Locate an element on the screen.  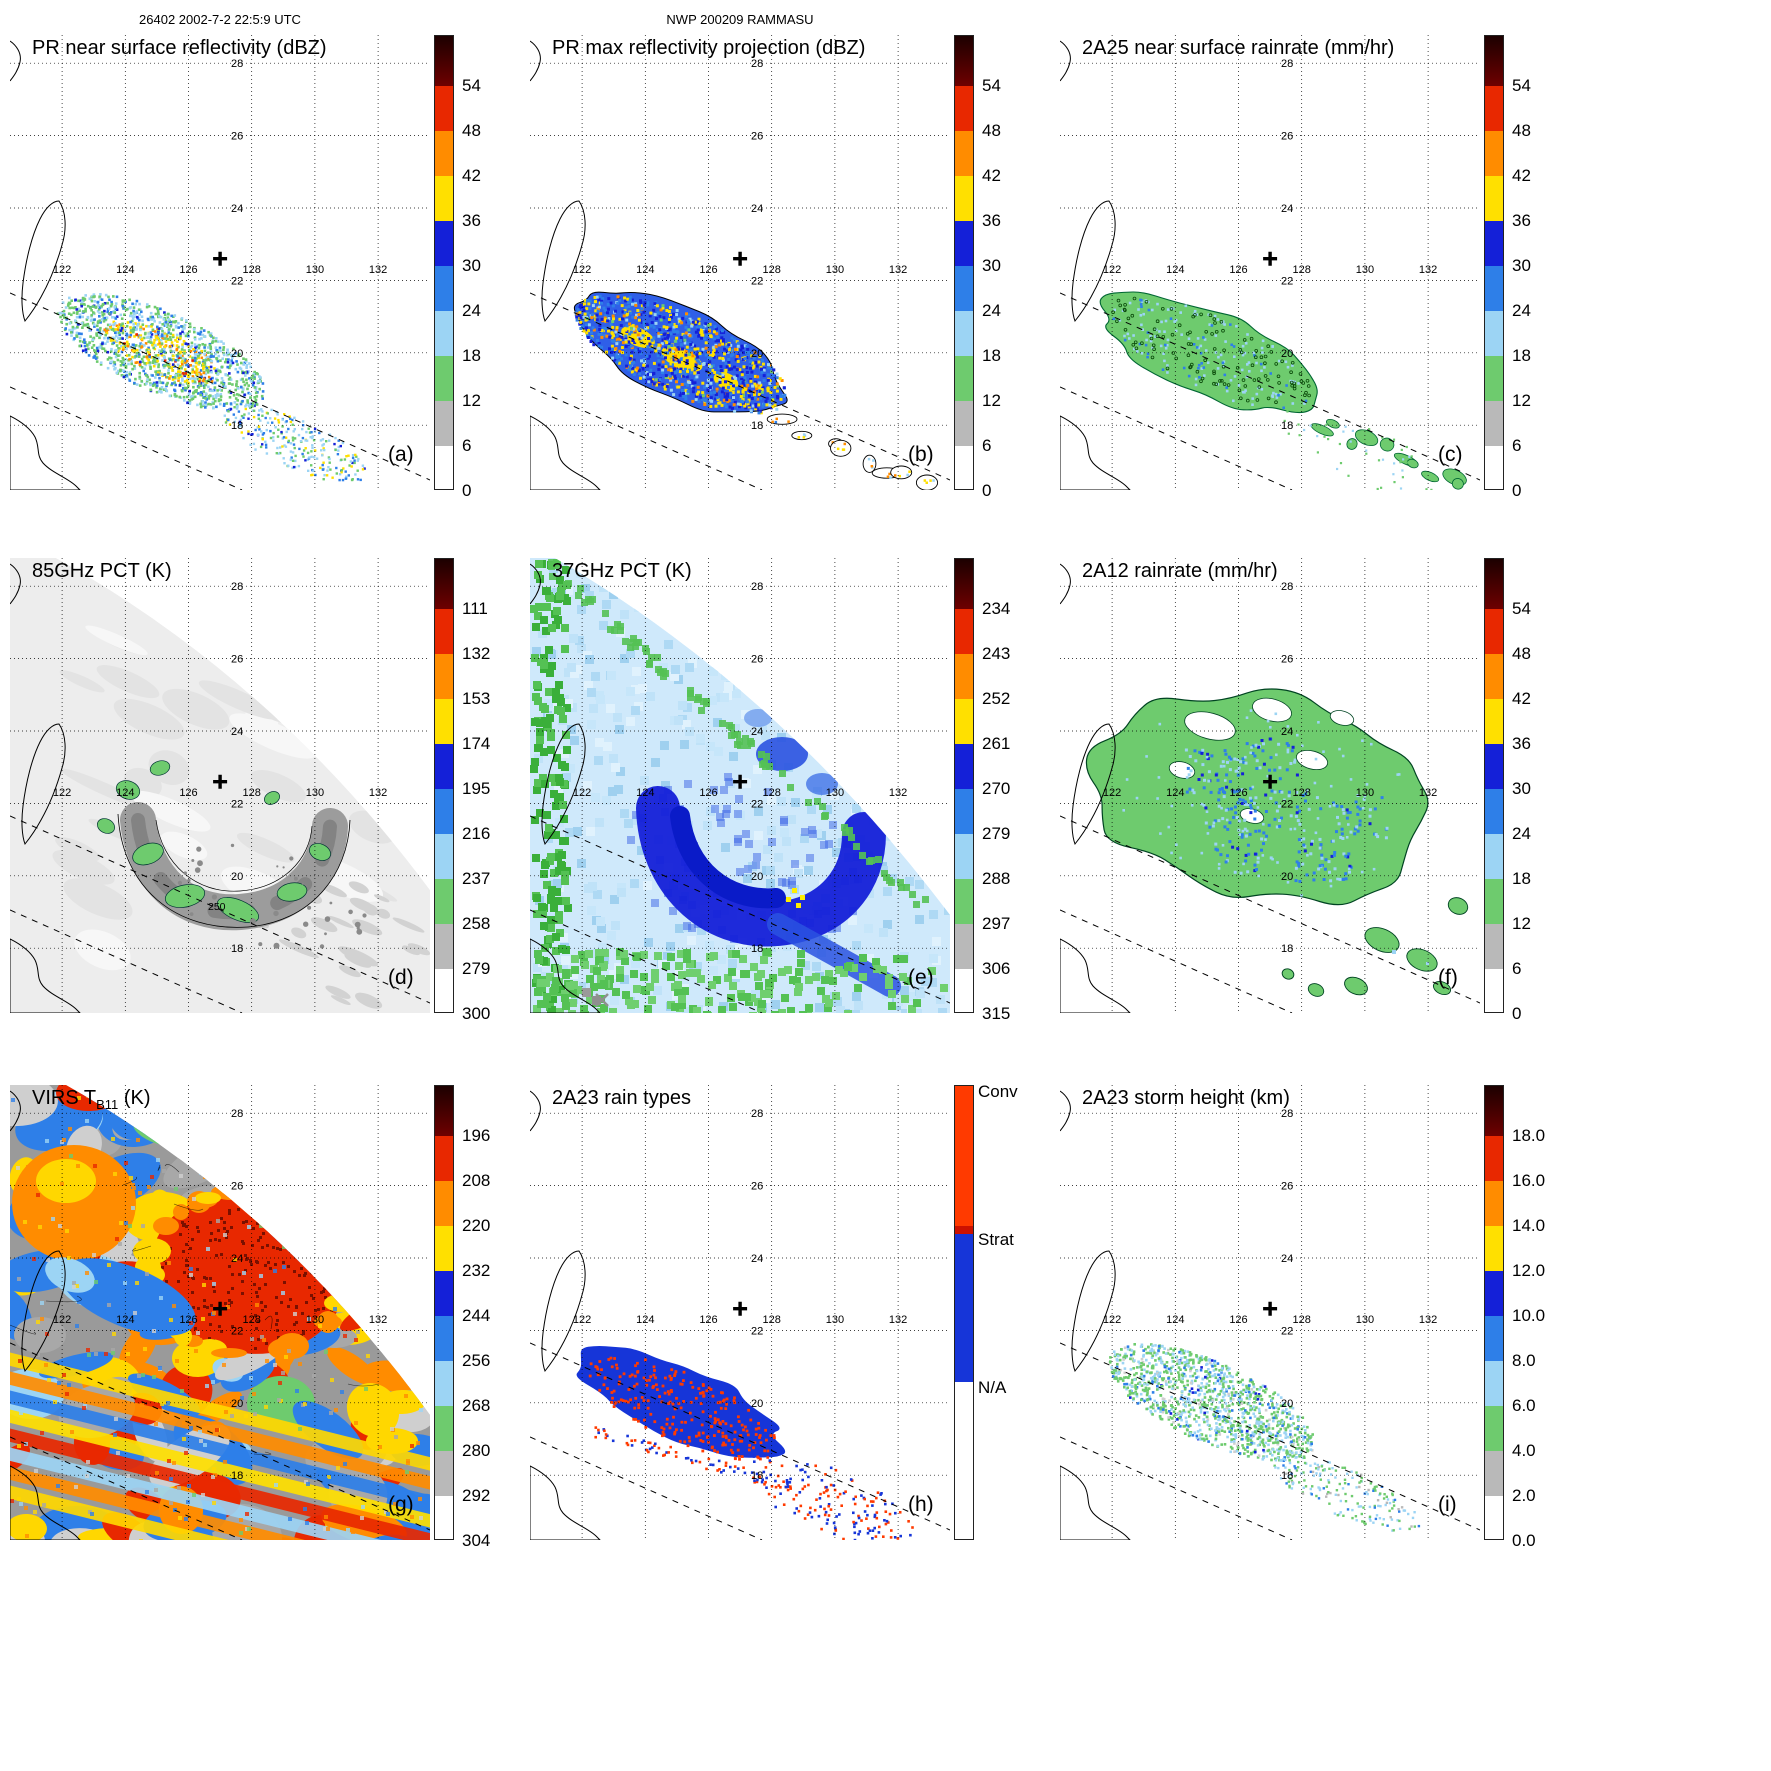
lat-label: 26 is located at coordinates (1287, 137).